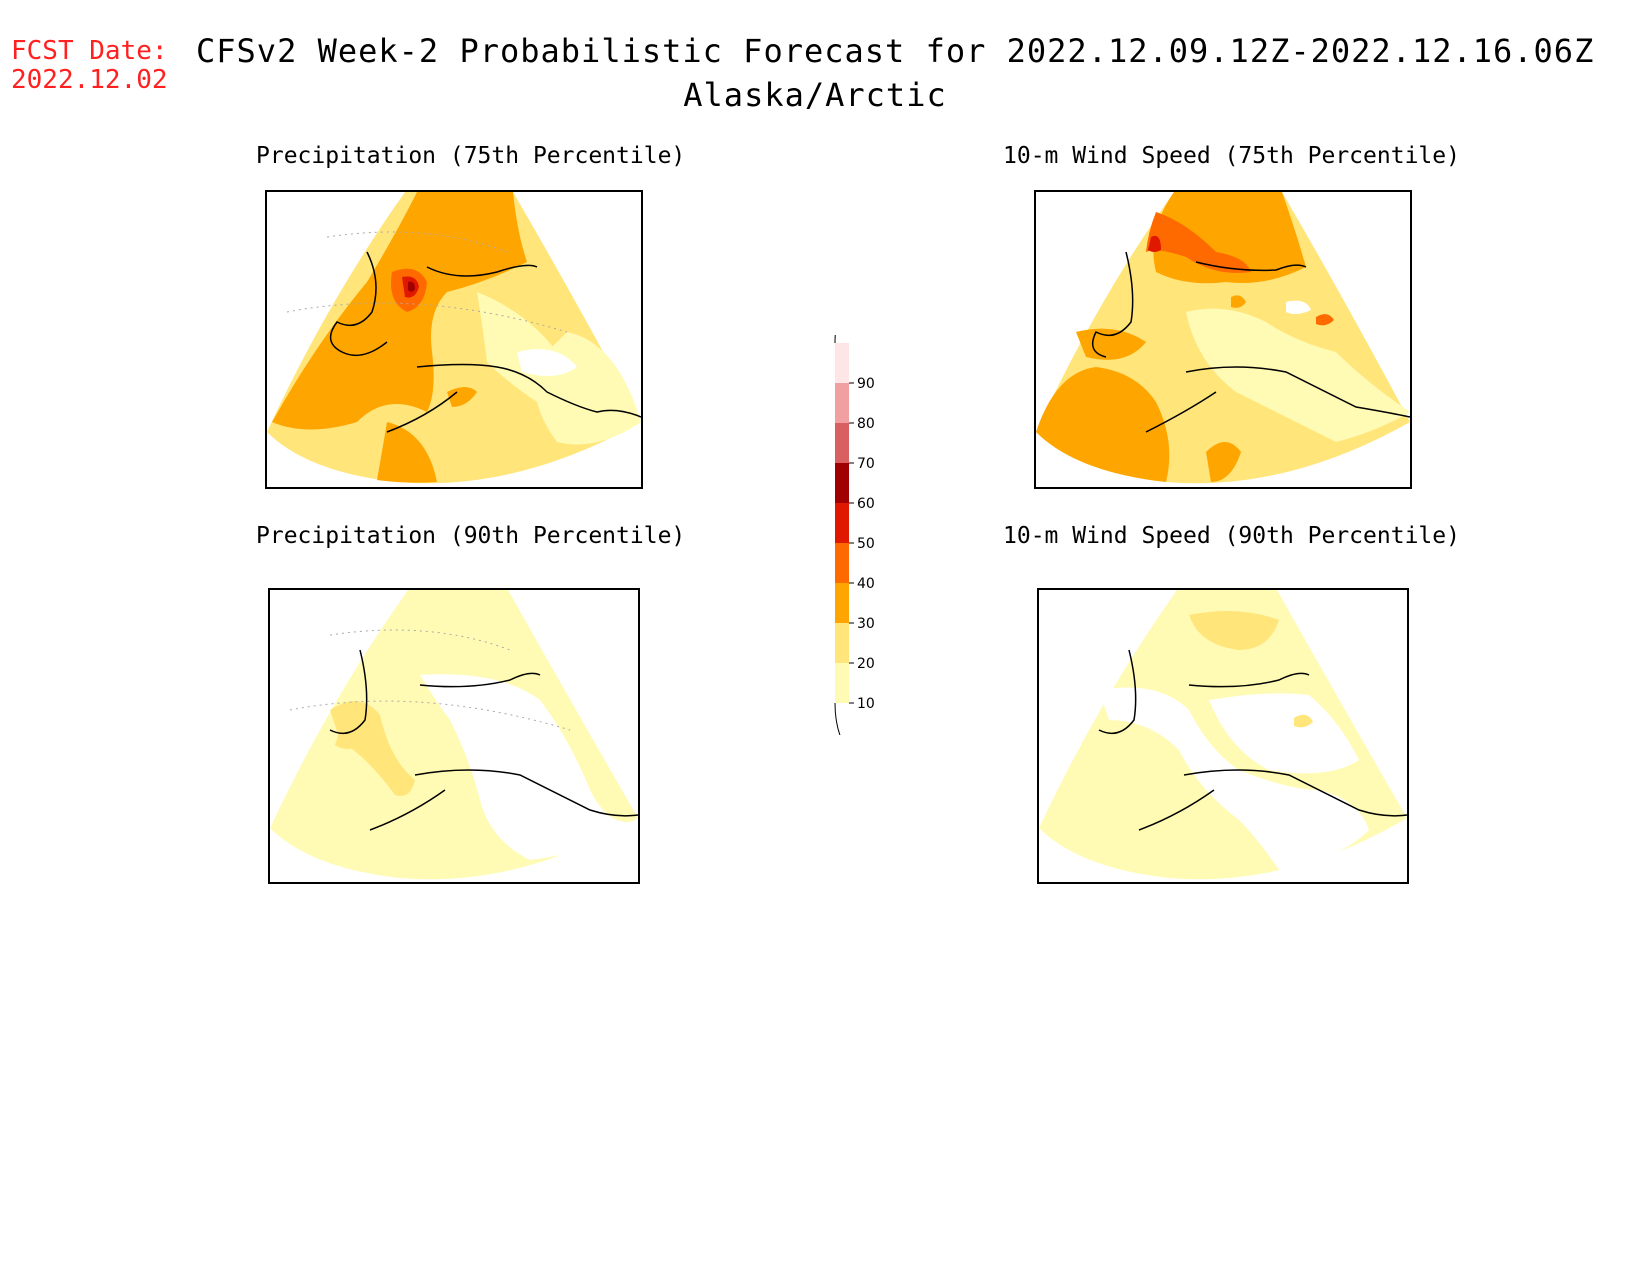 This screenshot has height=1275, width=1650. What do you see at coordinates (471, 536) in the screenshot?
I see `panel-title-precip-90: Precipitation (90th Percentile)` at bounding box center [471, 536].